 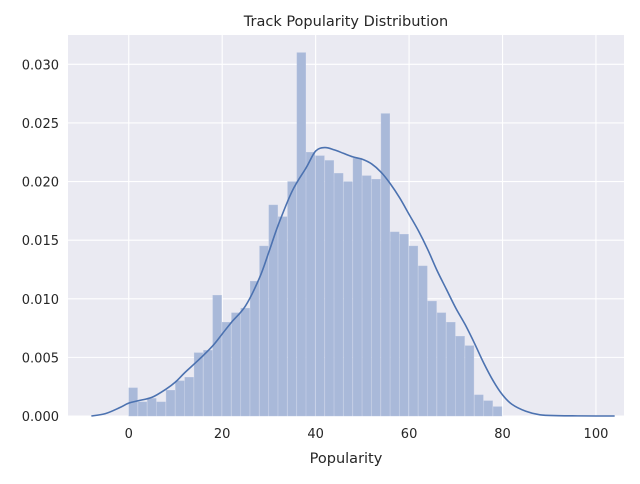 What do you see at coordinates (502, 434) in the screenshot?
I see `x-tick-label: 80` at bounding box center [502, 434].